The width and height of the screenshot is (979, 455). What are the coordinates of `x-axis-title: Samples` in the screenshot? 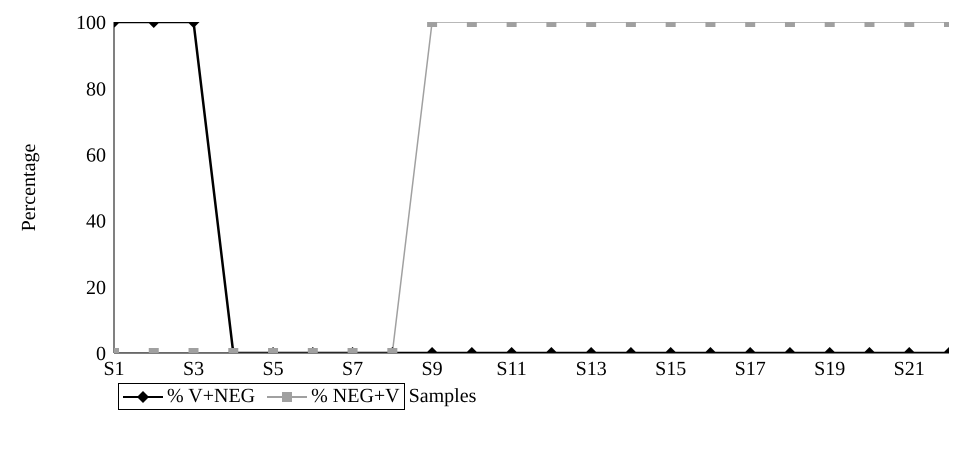 It's located at (442, 396).